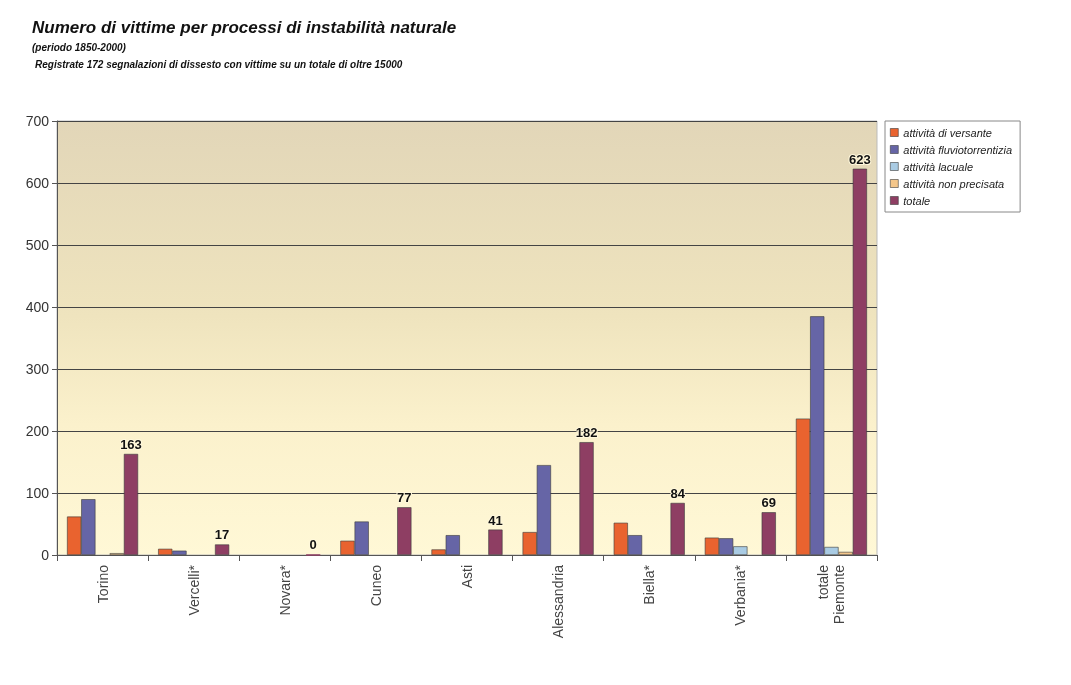 The image size is (1071, 685). I want to click on x-tick-label: Alessandria, so click(558, 601).